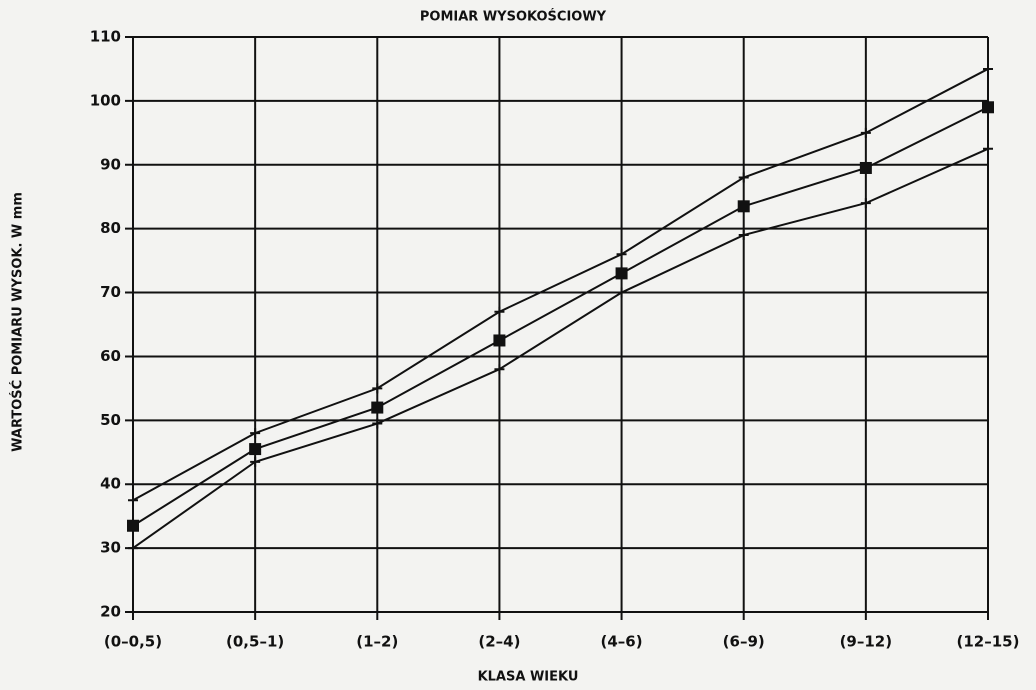 The width and height of the screenshot is (1036, 690). What do you see at coordinates (744, 642) in the screenshot?
I see `x-tick-label: (6–9)` at bounding box center [744, 642].